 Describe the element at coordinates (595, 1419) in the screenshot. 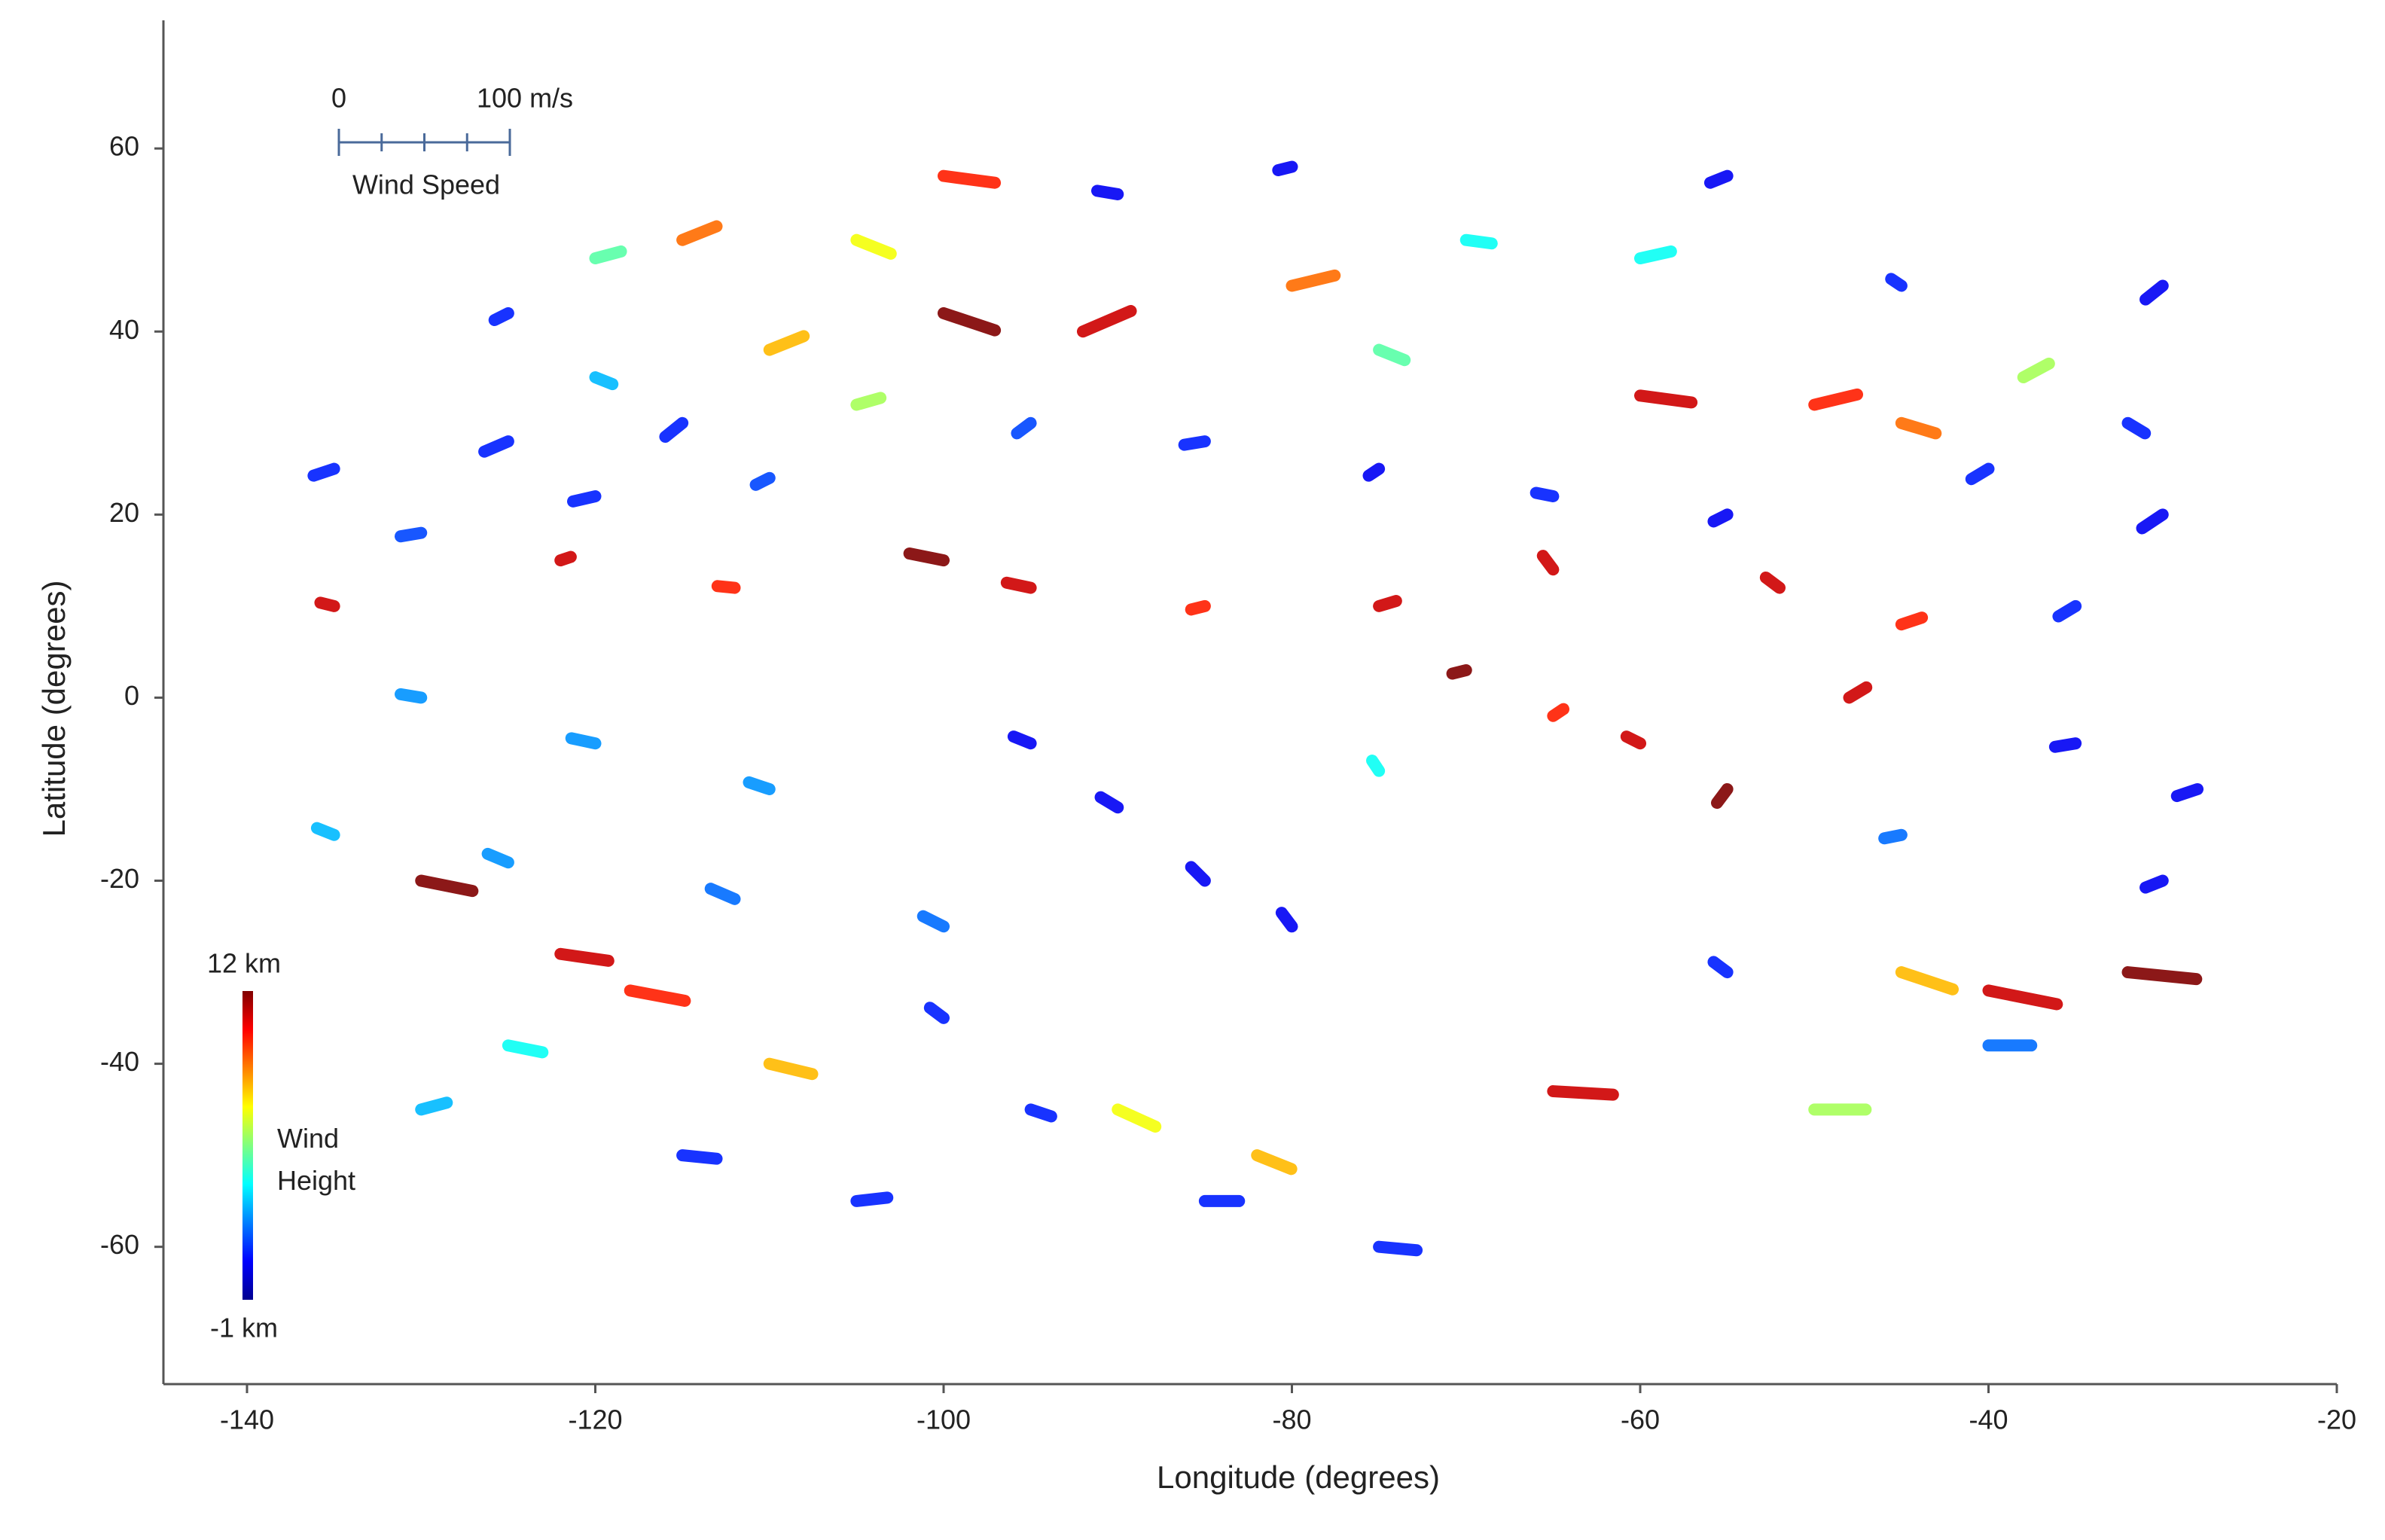

I see `x-tick-label: -120` at that location.